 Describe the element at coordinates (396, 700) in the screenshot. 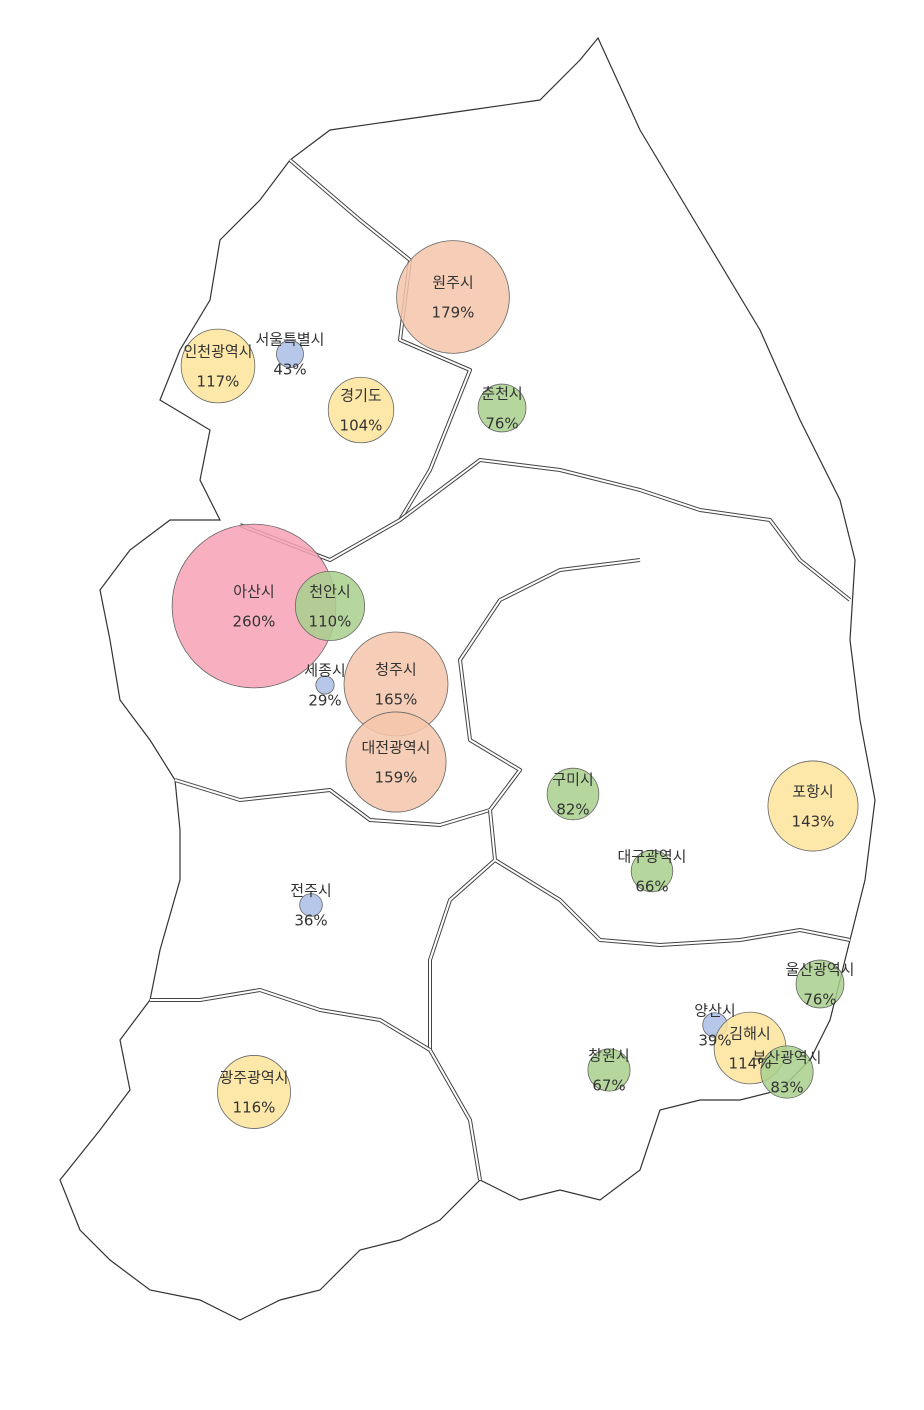

I see `region-value: 165%` at that location.